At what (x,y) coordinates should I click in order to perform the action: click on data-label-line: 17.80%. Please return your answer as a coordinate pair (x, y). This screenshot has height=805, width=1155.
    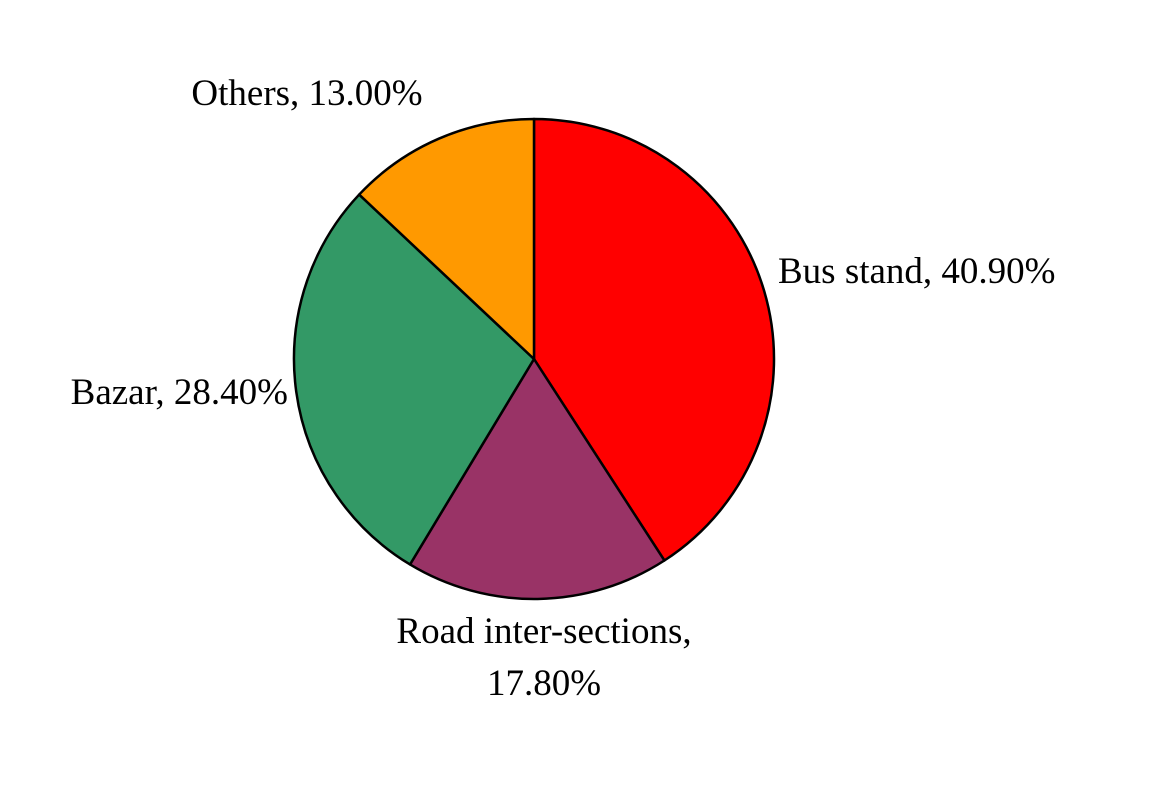
    Looking at the image, I should click on (544, 683).